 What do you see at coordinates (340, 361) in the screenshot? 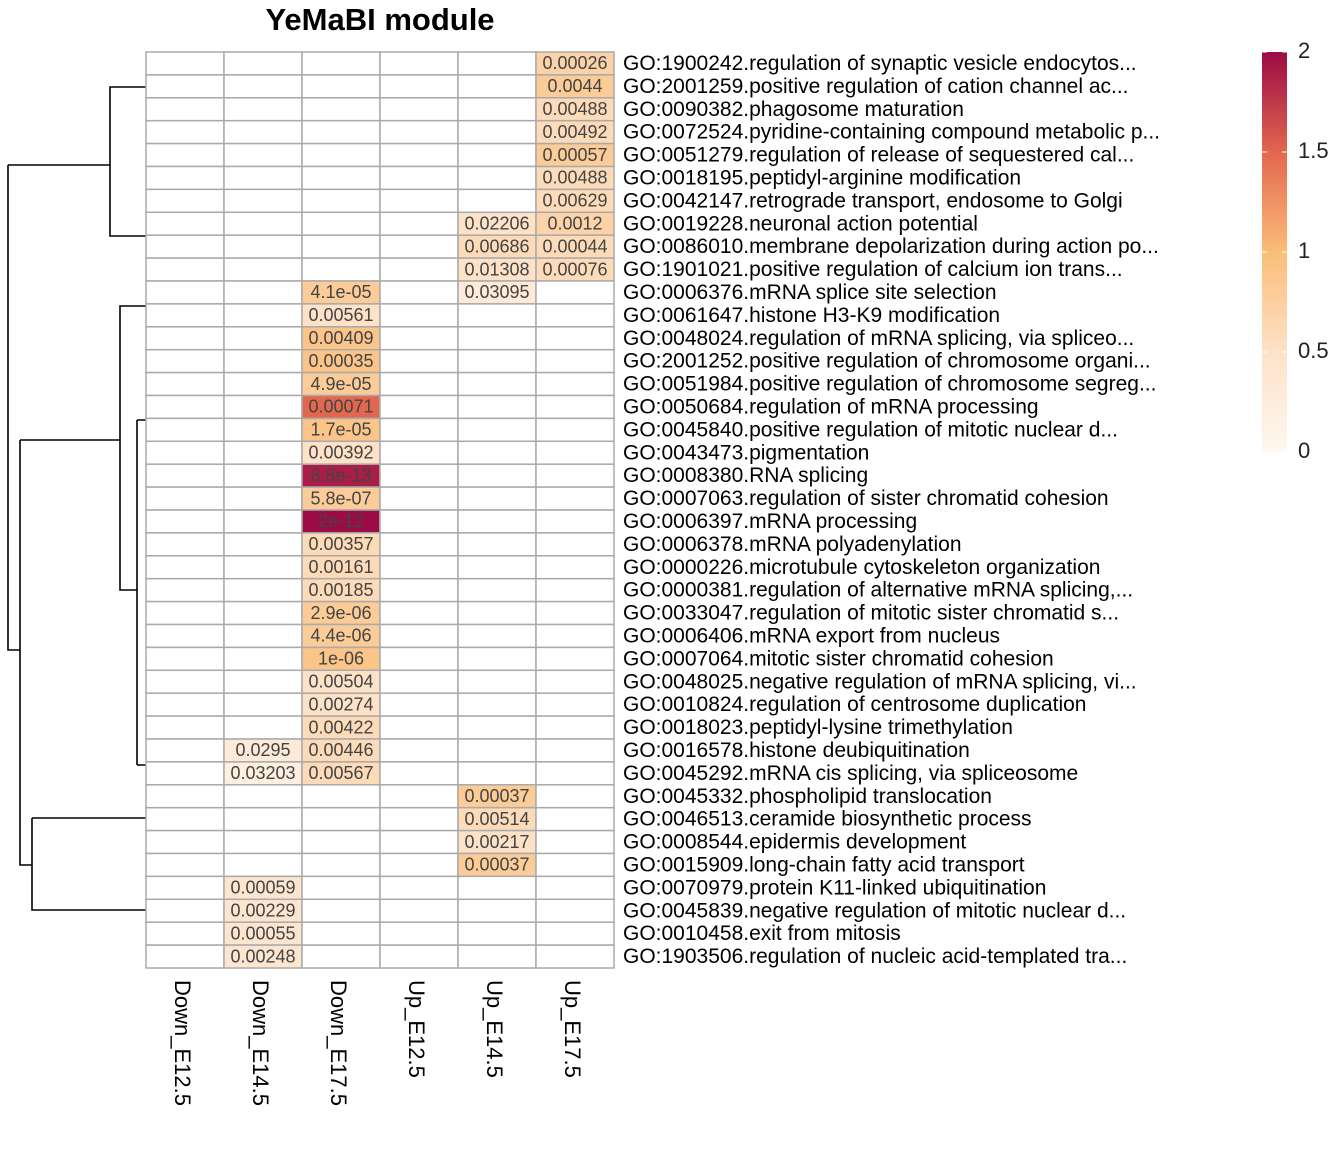
I see `cell-label: 0.00035` at bounding box center [340, 361].